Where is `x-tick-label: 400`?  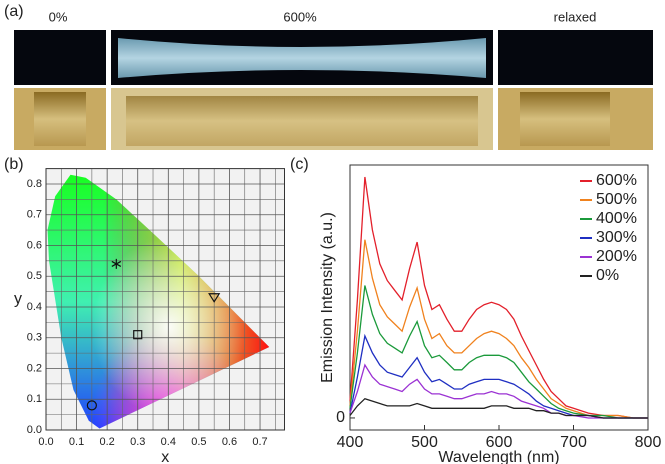 x-tick-label: 400 is located at coordinates (350, 442).